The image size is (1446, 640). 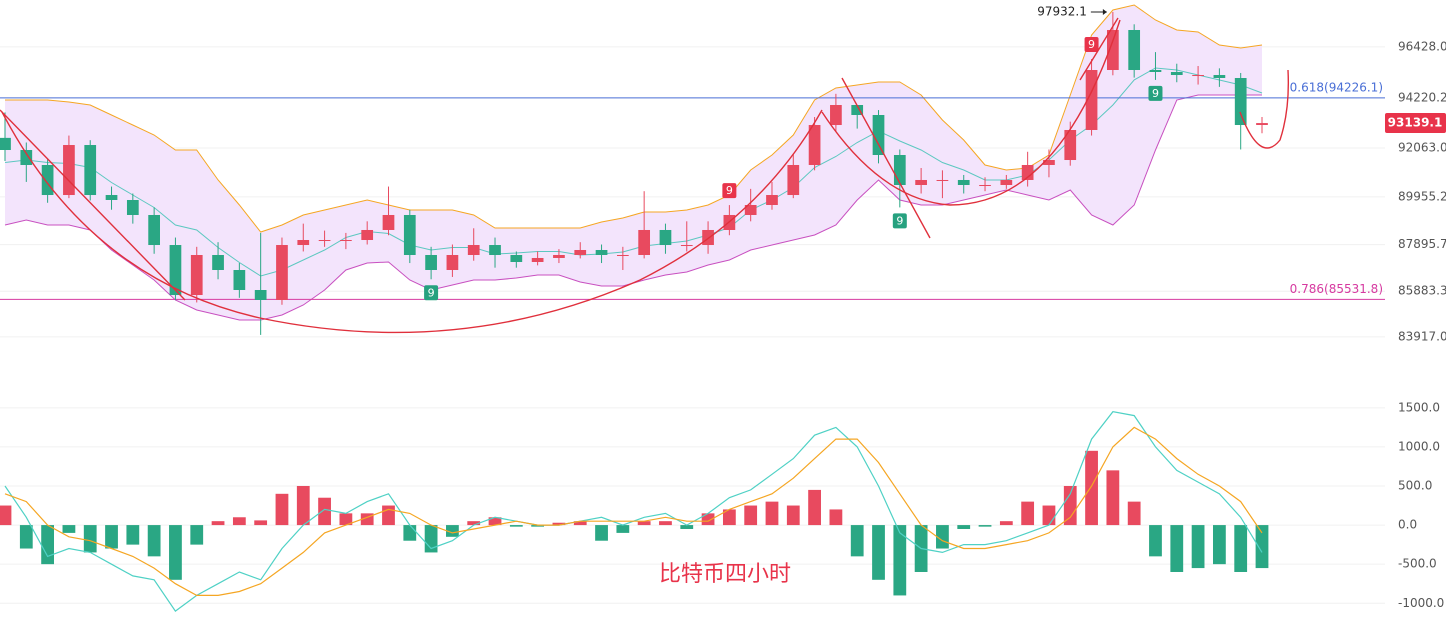 I want to click on y-tick-label: 0.0, so click(x=1407, y=525).